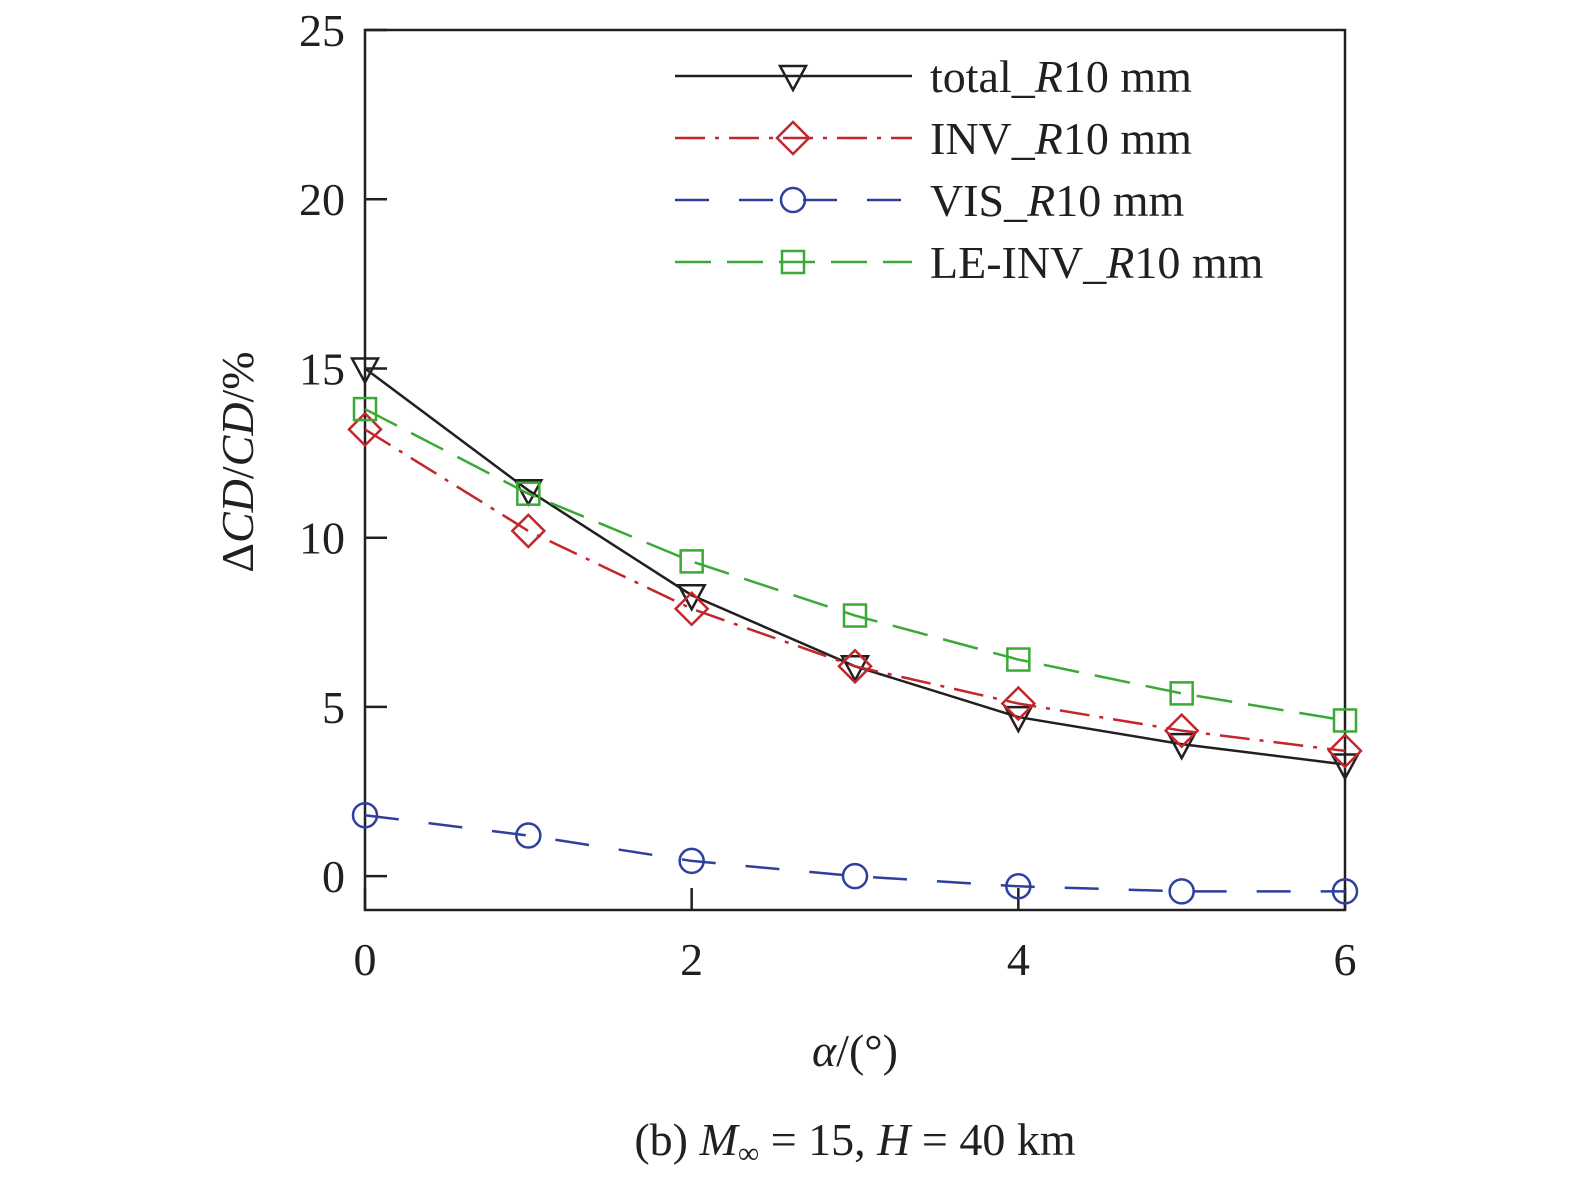 The image size is (1575, 1189). Describe the element at coordinates (983, 76) in the screenshot. I see `legend-label-prefix: total_` at that location.